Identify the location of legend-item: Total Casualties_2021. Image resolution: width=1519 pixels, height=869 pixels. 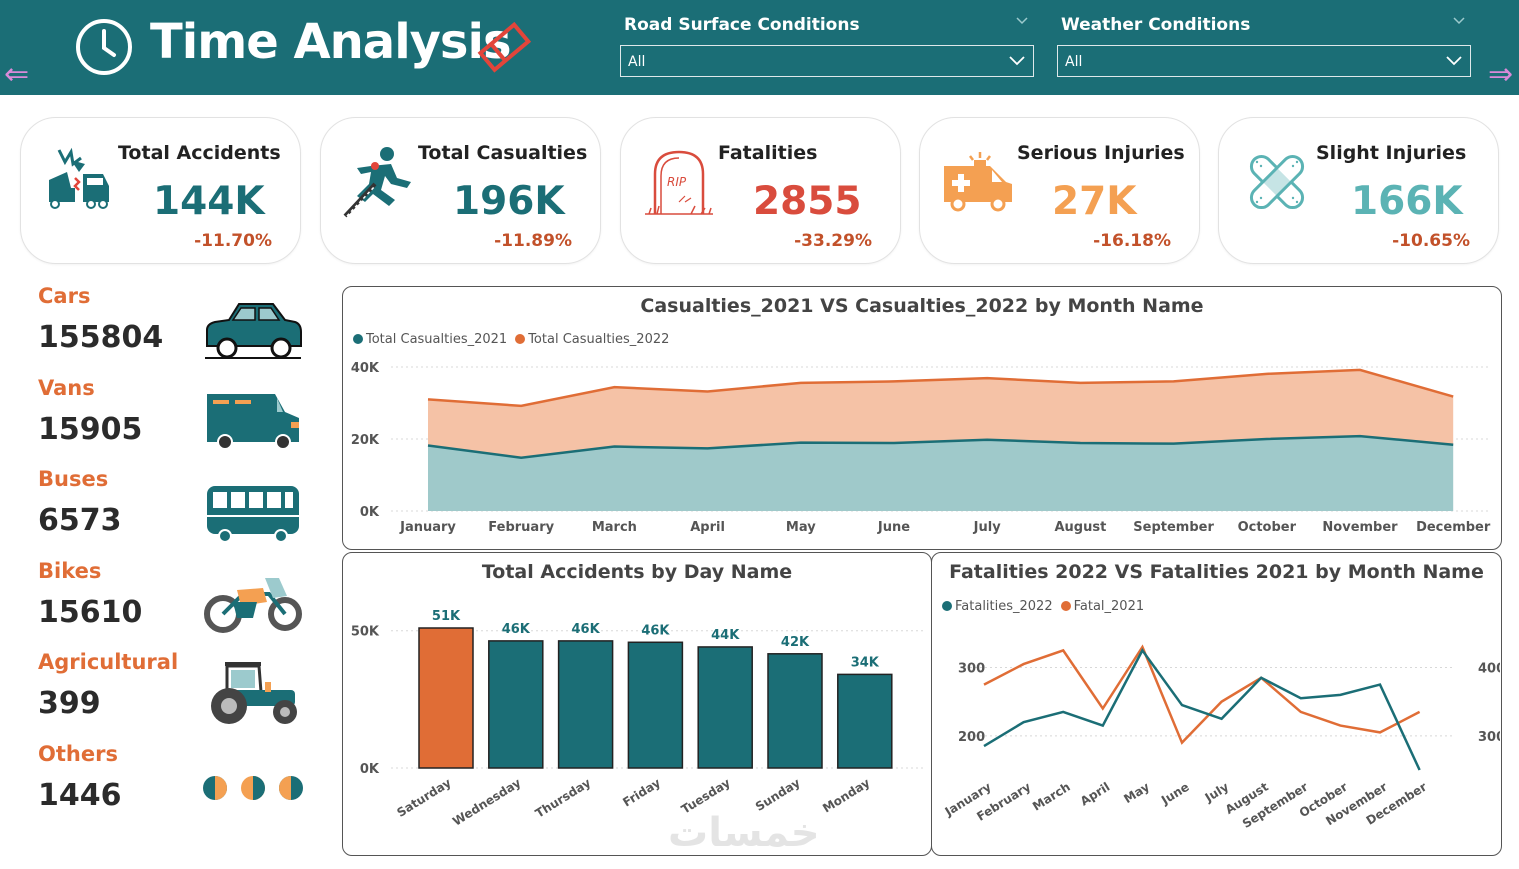
(430, 339).